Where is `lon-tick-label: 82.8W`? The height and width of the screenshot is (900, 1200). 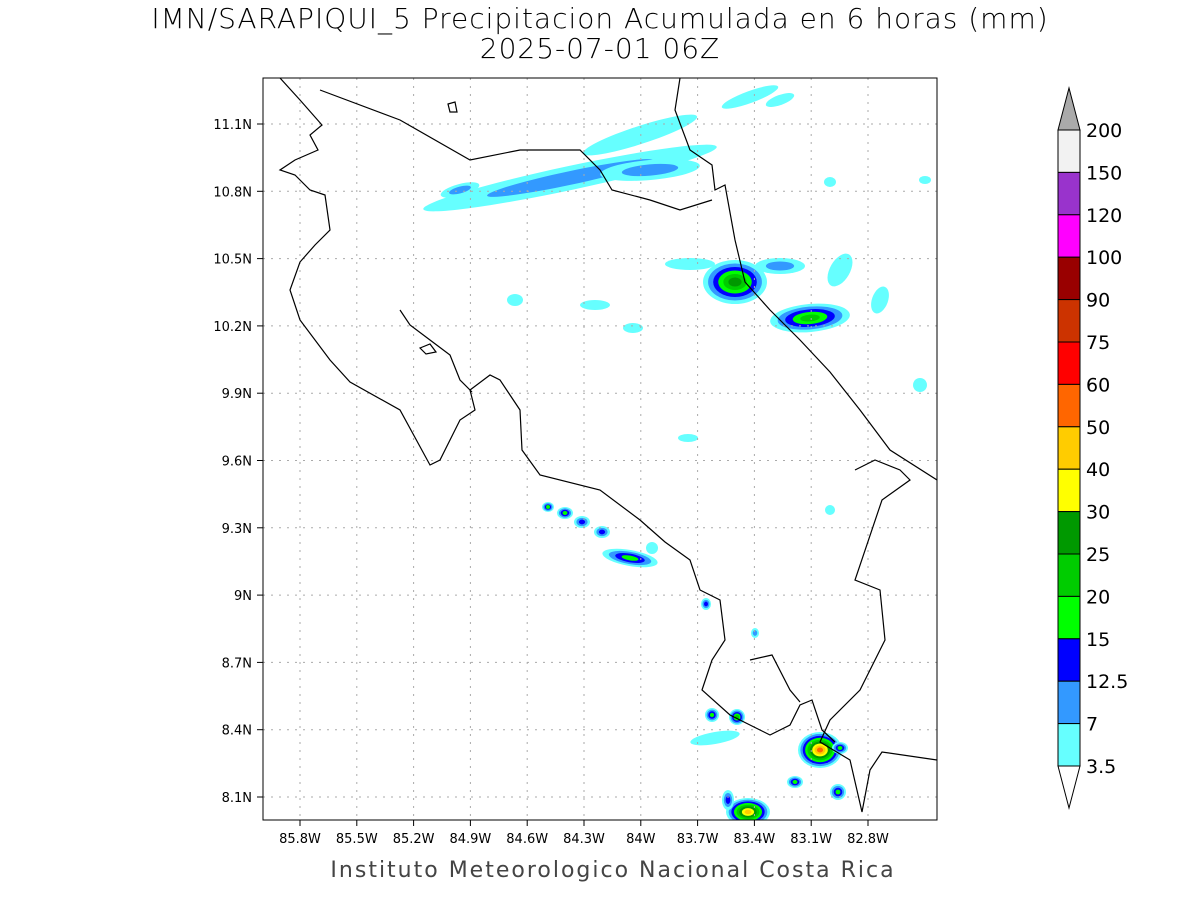 lon-tick-label: 82.8W is located at coordinates (868, 839).